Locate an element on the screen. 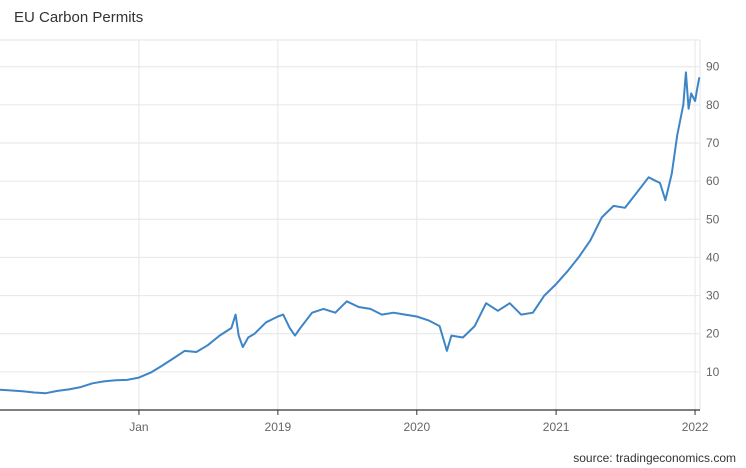 The width and height of the screenshot is (746, 468). y-tick-label-60: 60 is located at coordinates (713, 181).